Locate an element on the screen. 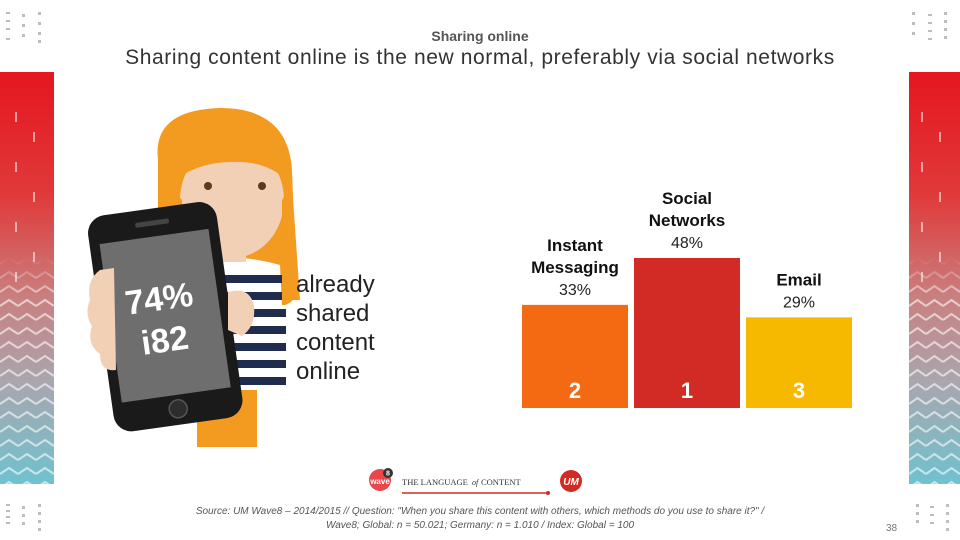  left-hand is located at coordinates (101, 319).